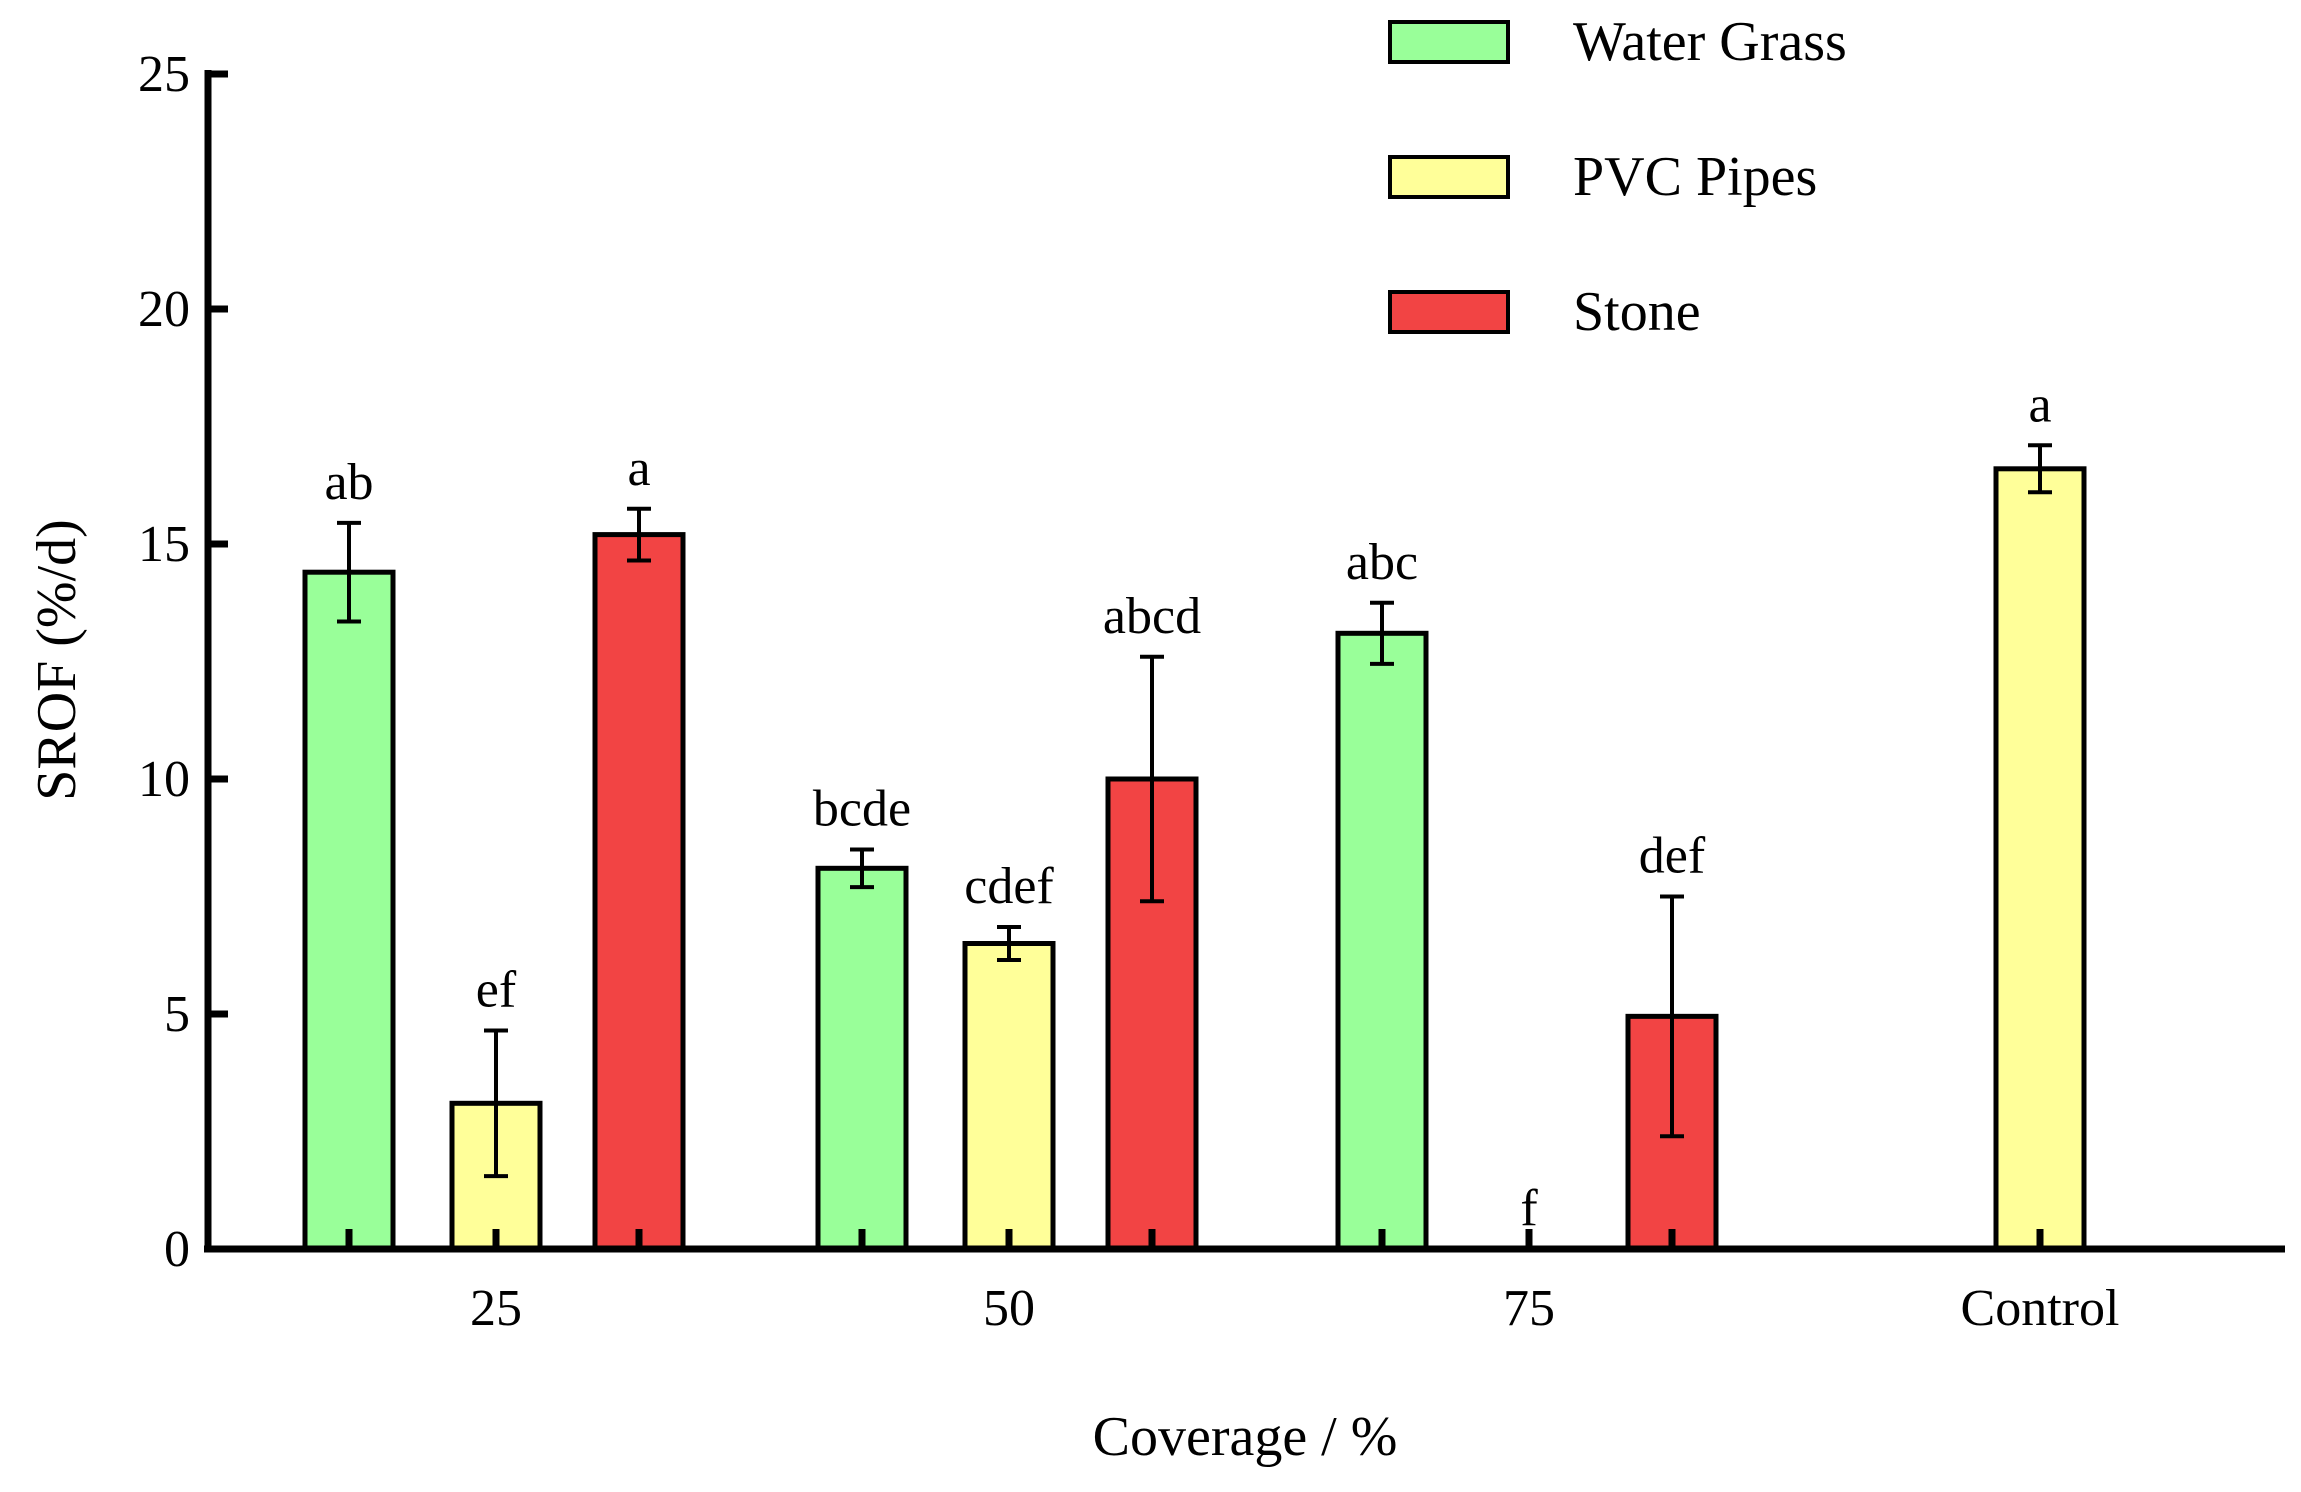 This screenshot has width=2301, height=1492. Describe the element at coordinates (496, 989) in the screenshot. I see `significance-label: ef` at that location.